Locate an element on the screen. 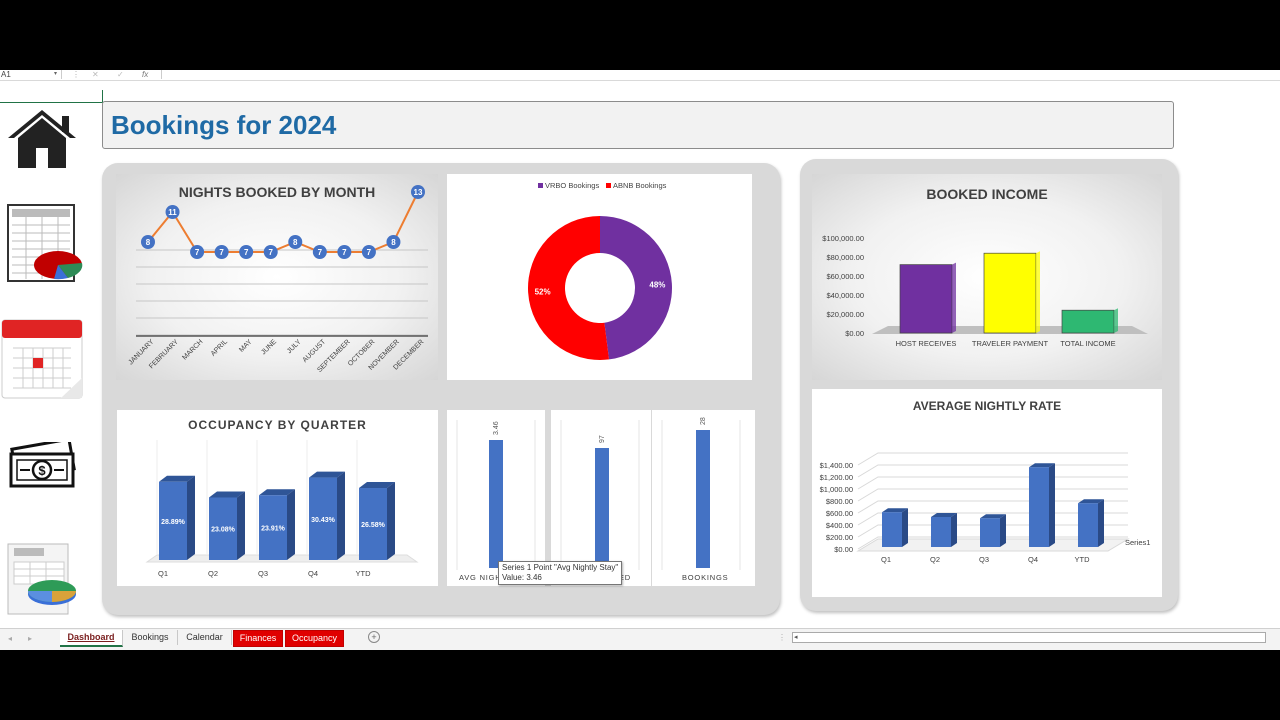  mini-chart-svg: 97 ED is located at coordinates (600, 501).